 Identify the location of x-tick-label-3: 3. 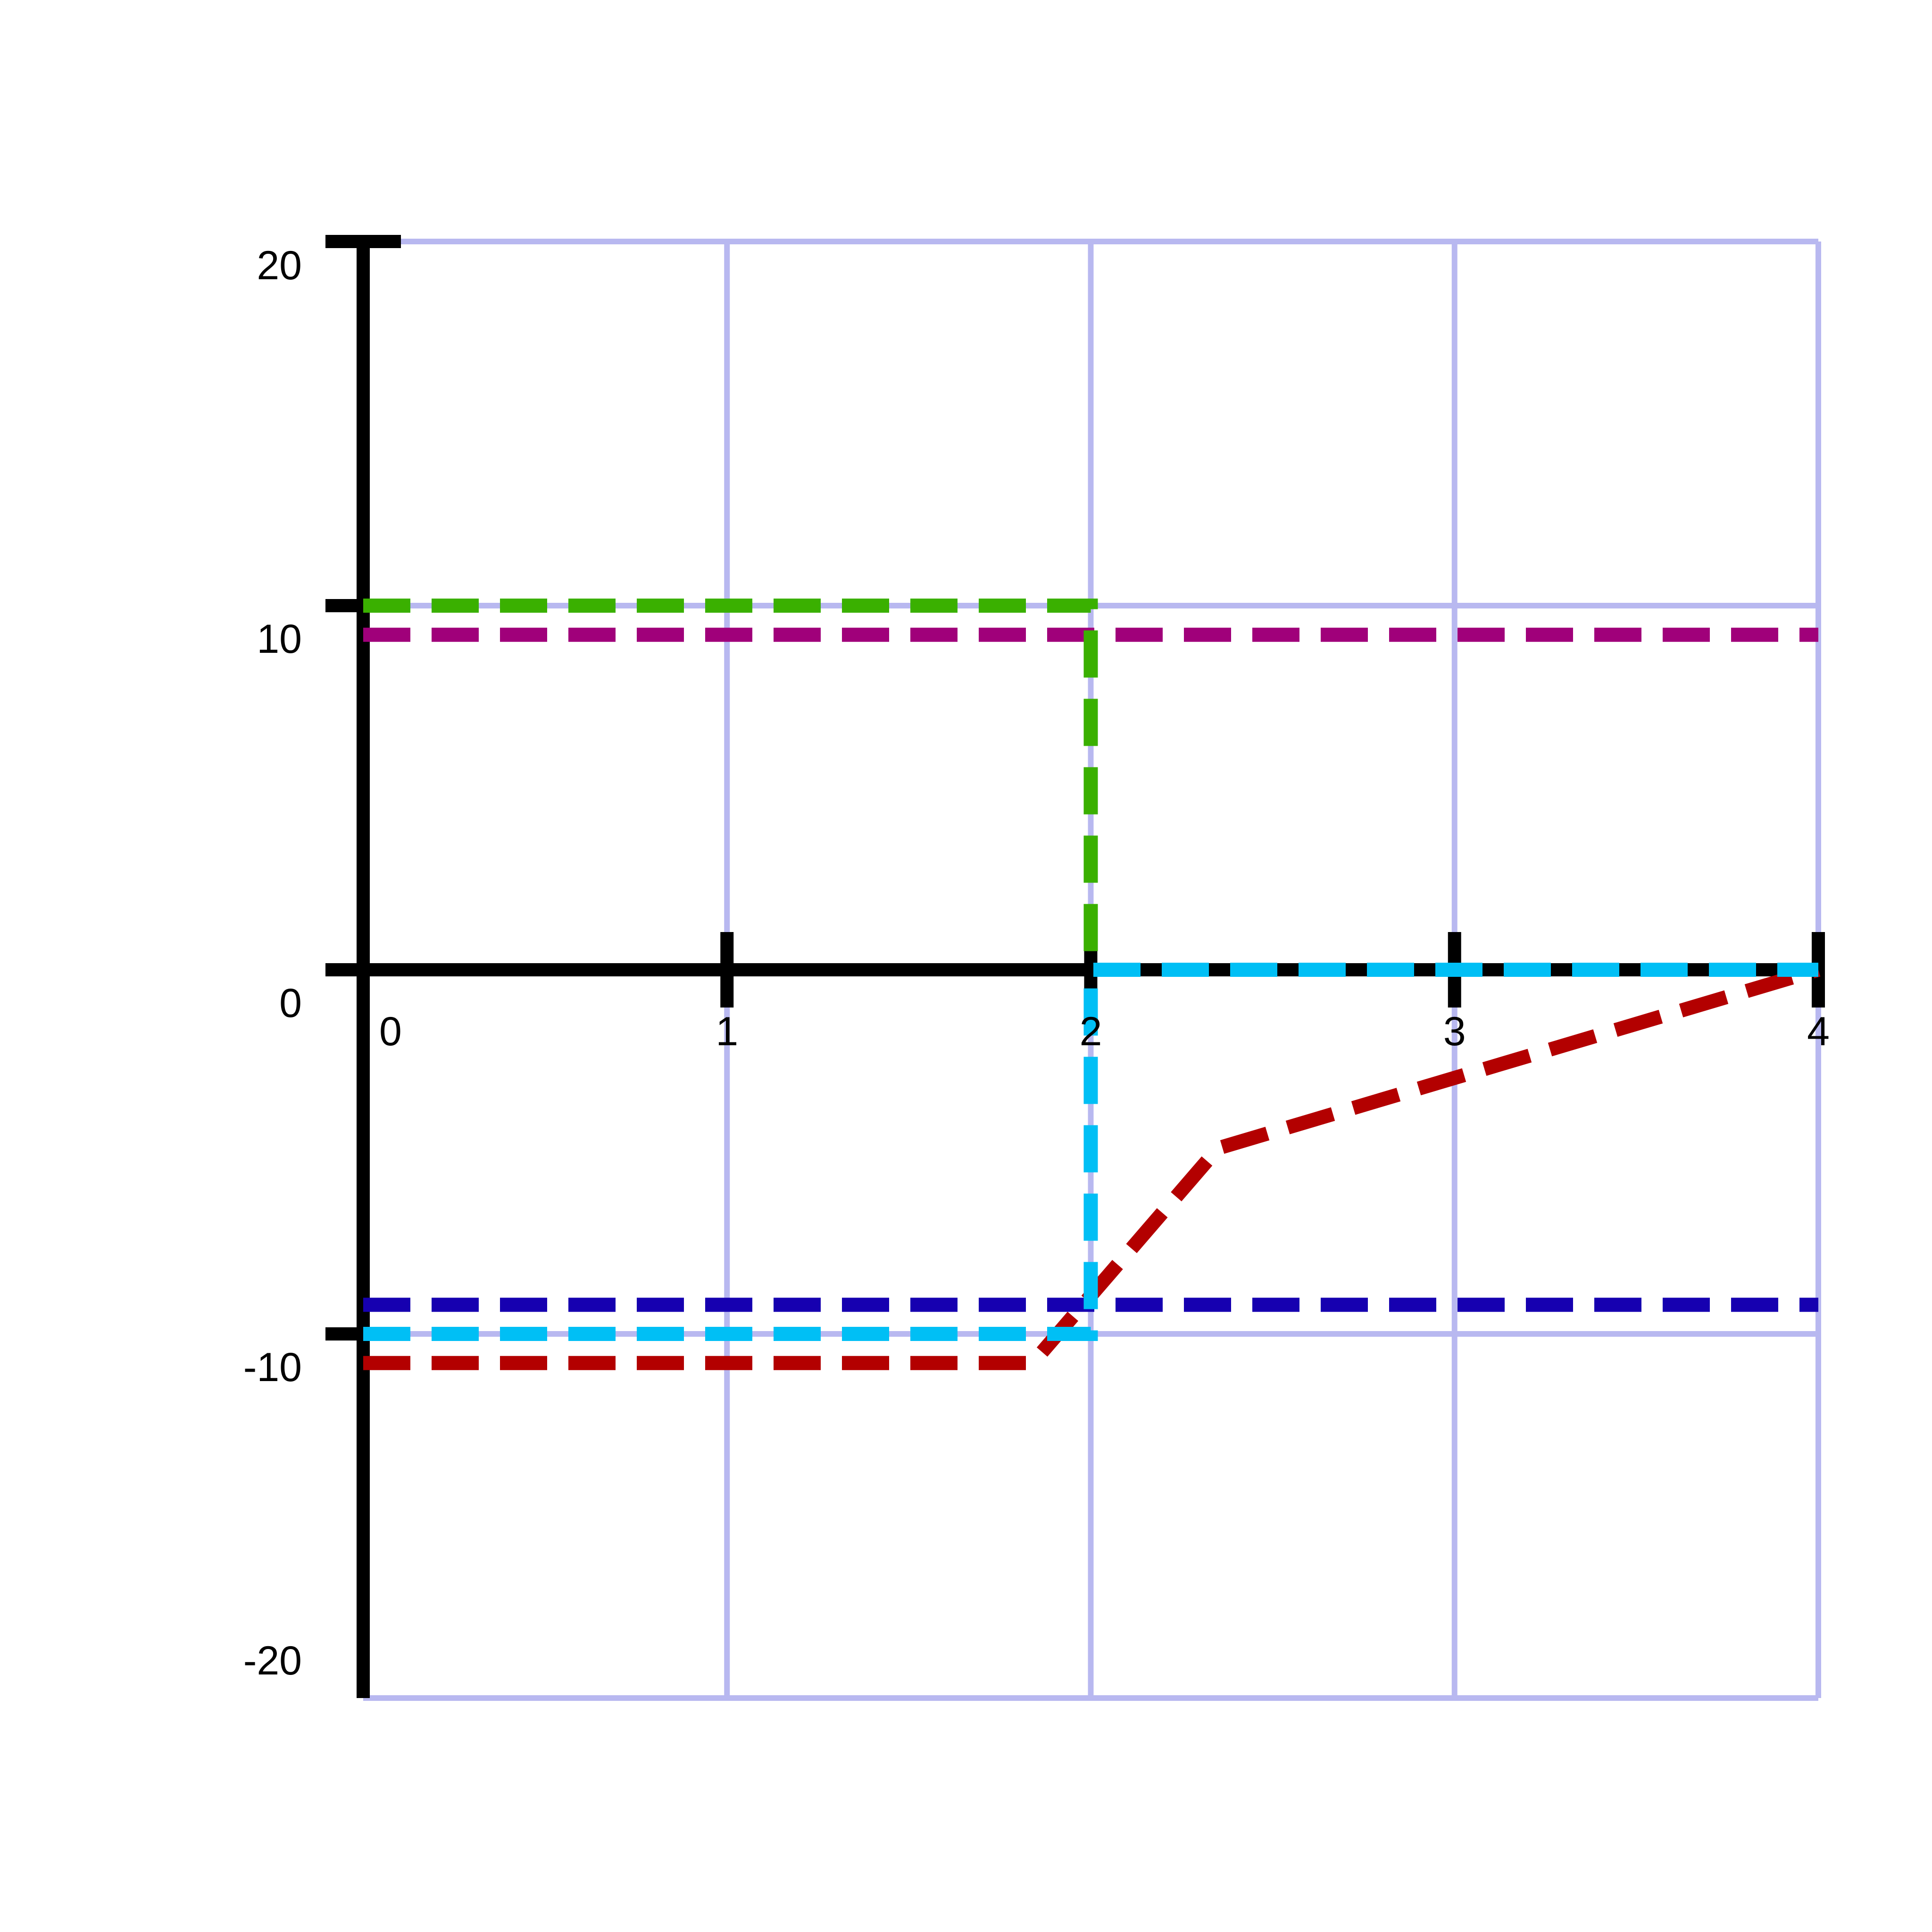
(1454, 1032).